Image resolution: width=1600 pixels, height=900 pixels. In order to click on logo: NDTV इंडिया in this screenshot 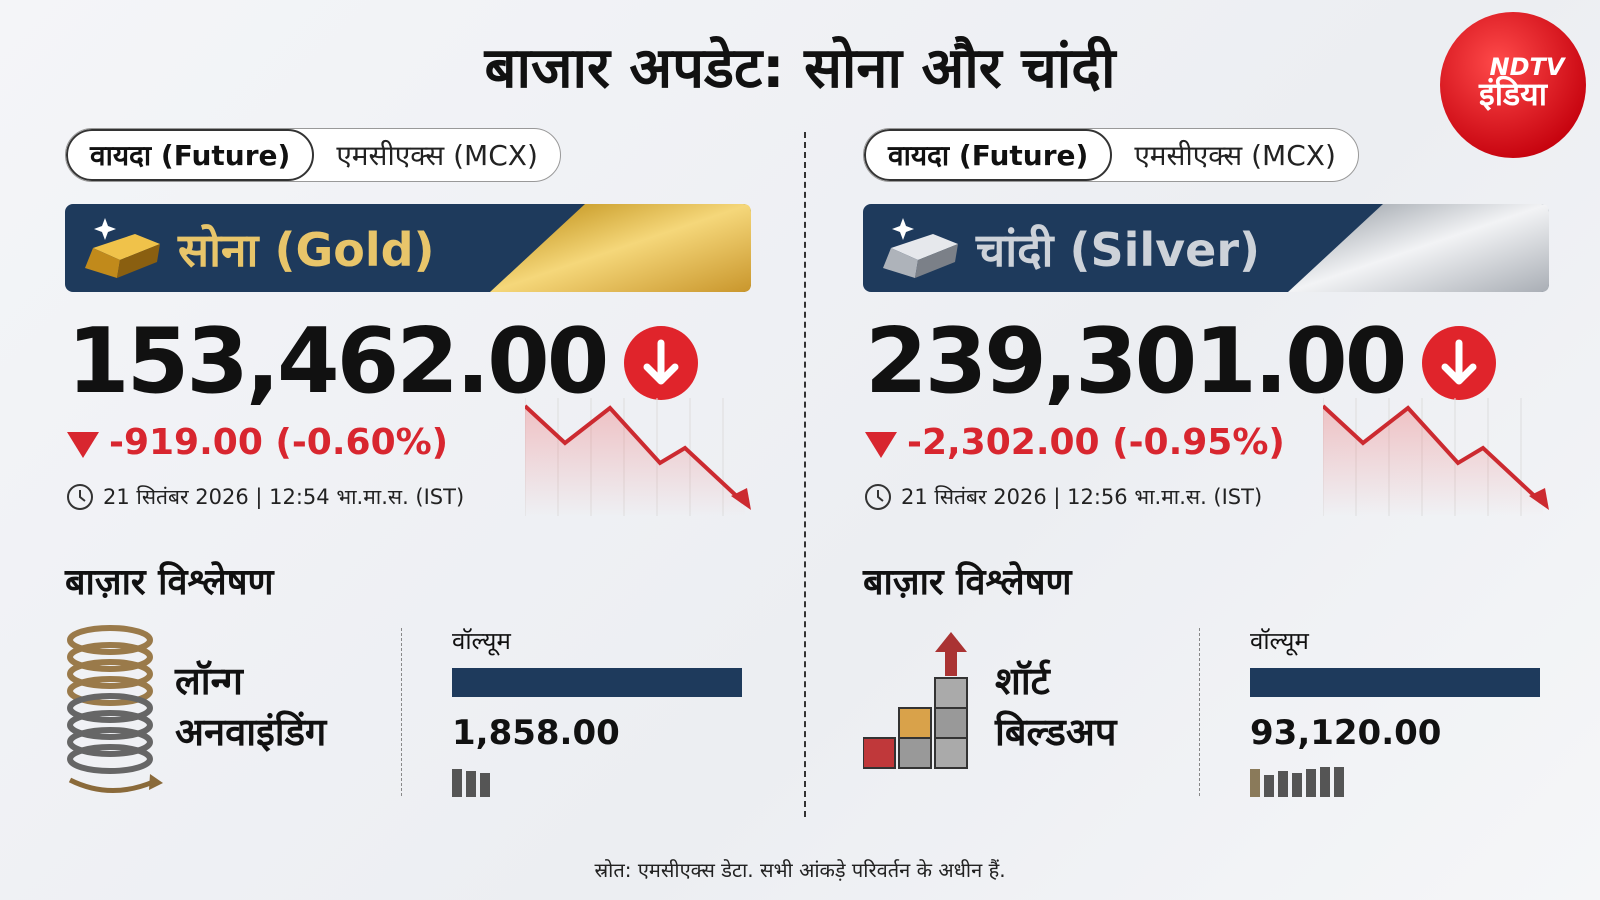, I will do `click(1513, 85)`.